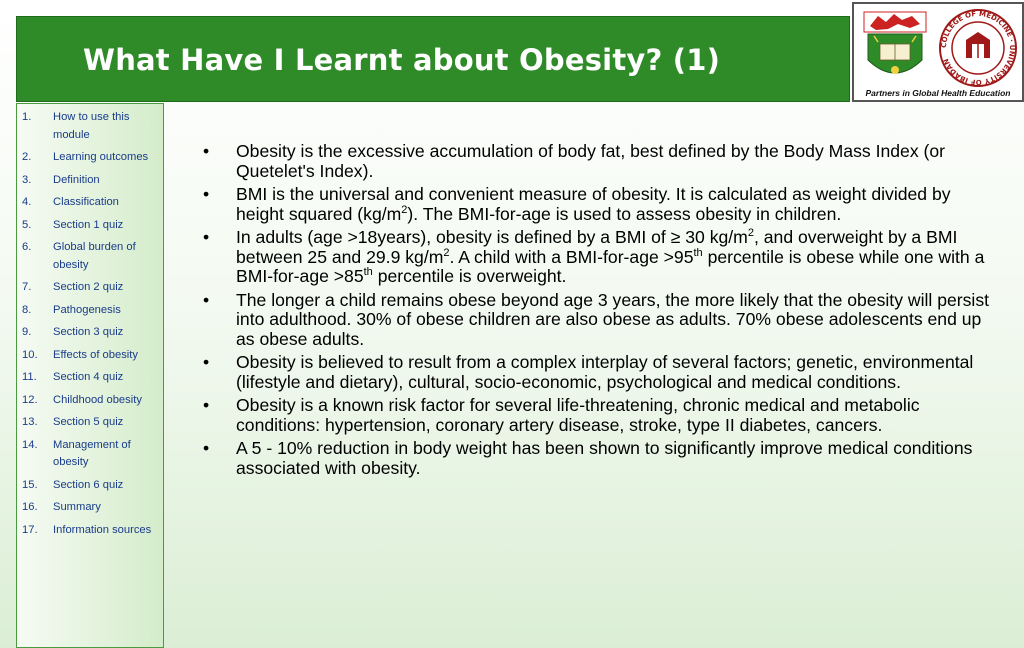 The image size is (1024, 648). What do you see at coordinates (27, 157) in the screenshot?
I see `toc-number: 2.` at bounding box center [27, 157].